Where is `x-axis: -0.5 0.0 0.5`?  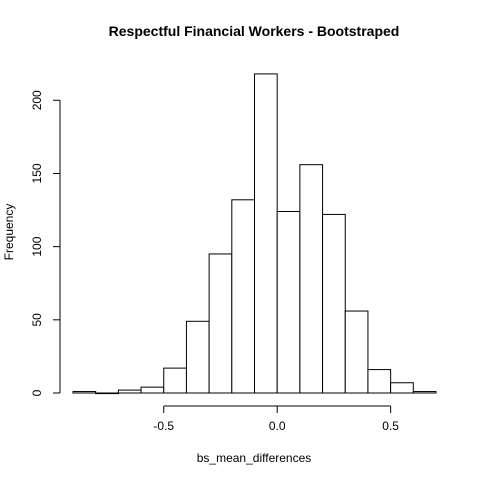 x-axis: -0.5 0.0 0.5 is located at coordinates (276, 419).